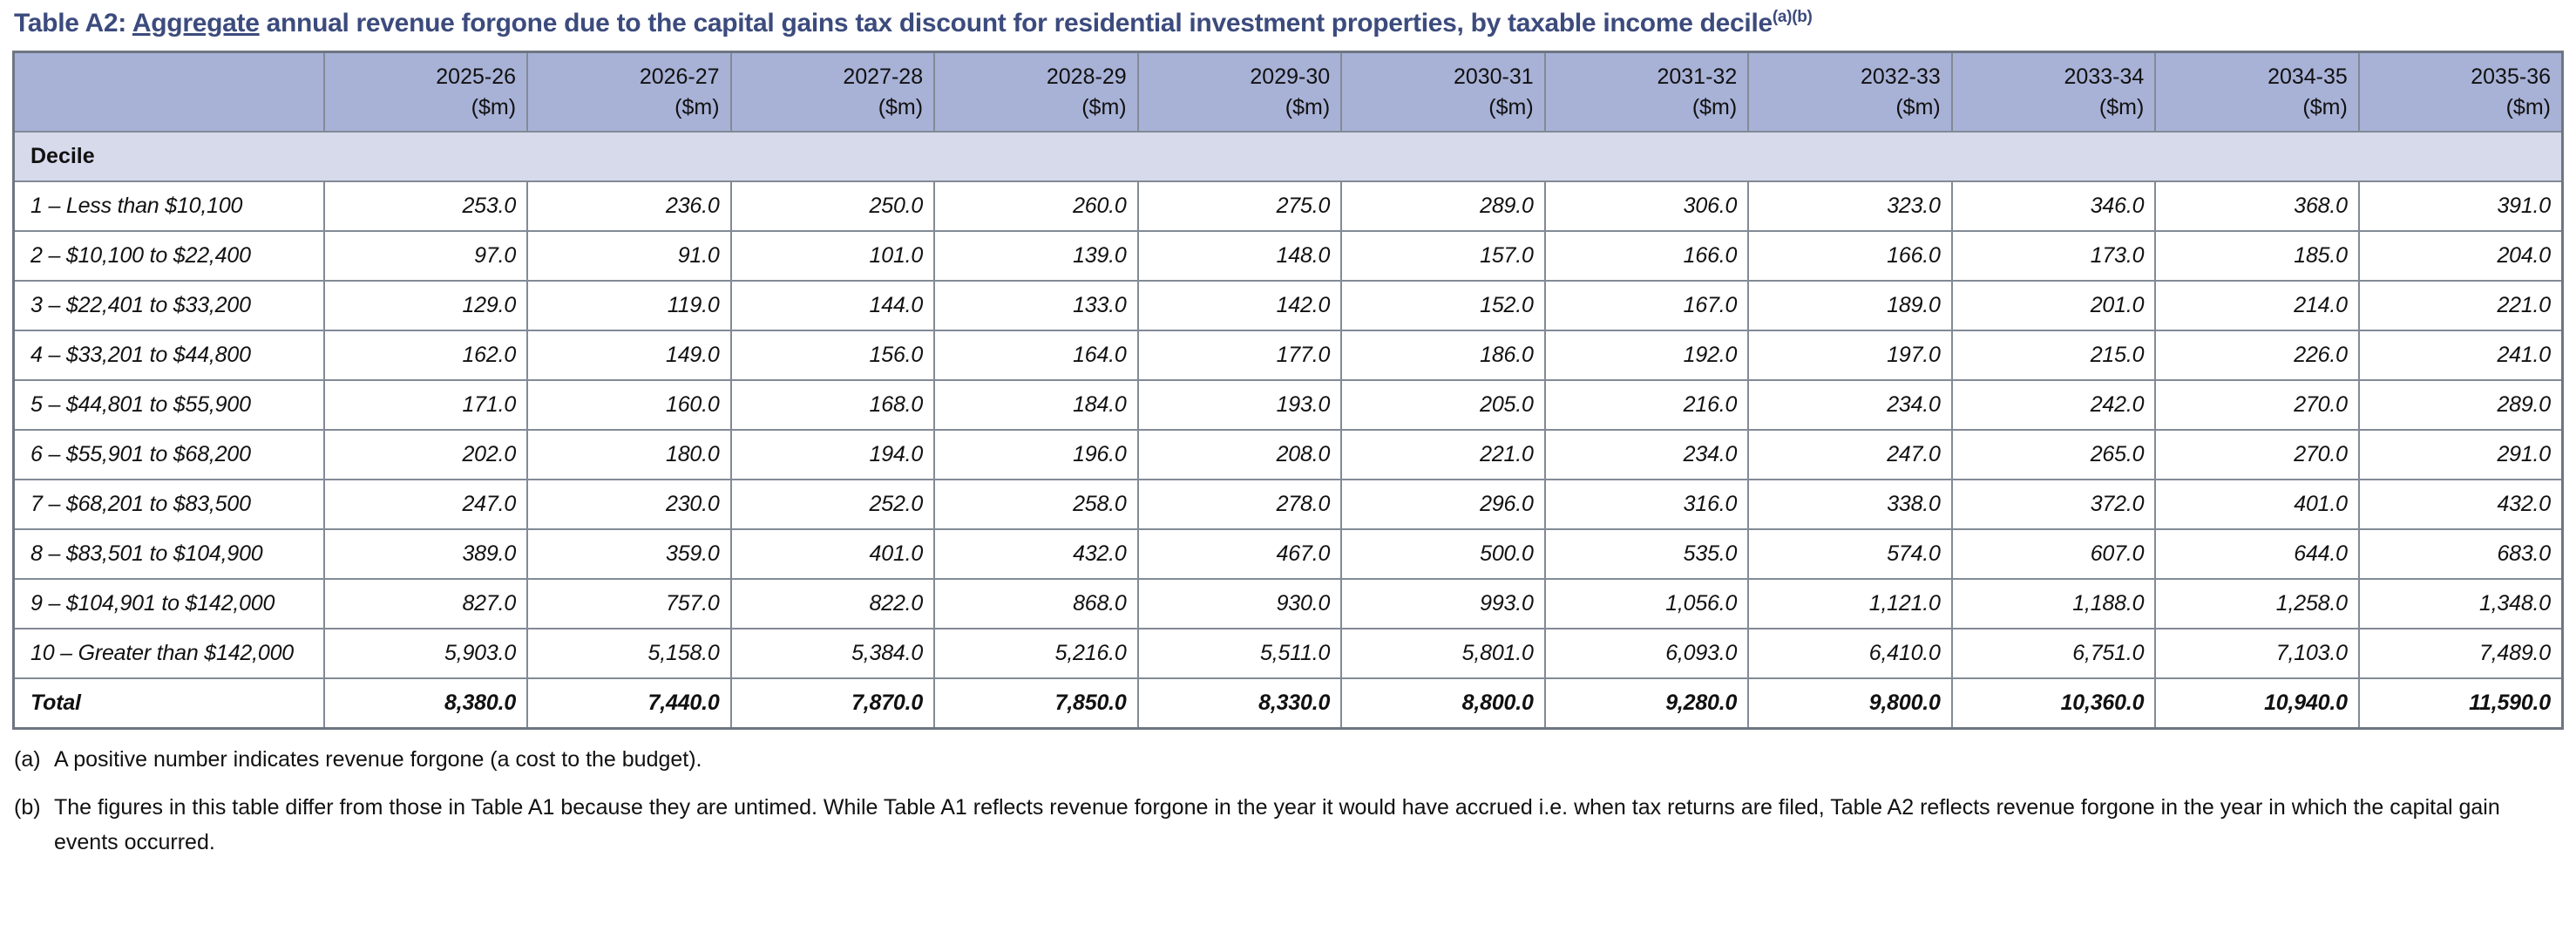  I want to click on cell-value: 10,360.0, so click(2054, 703).